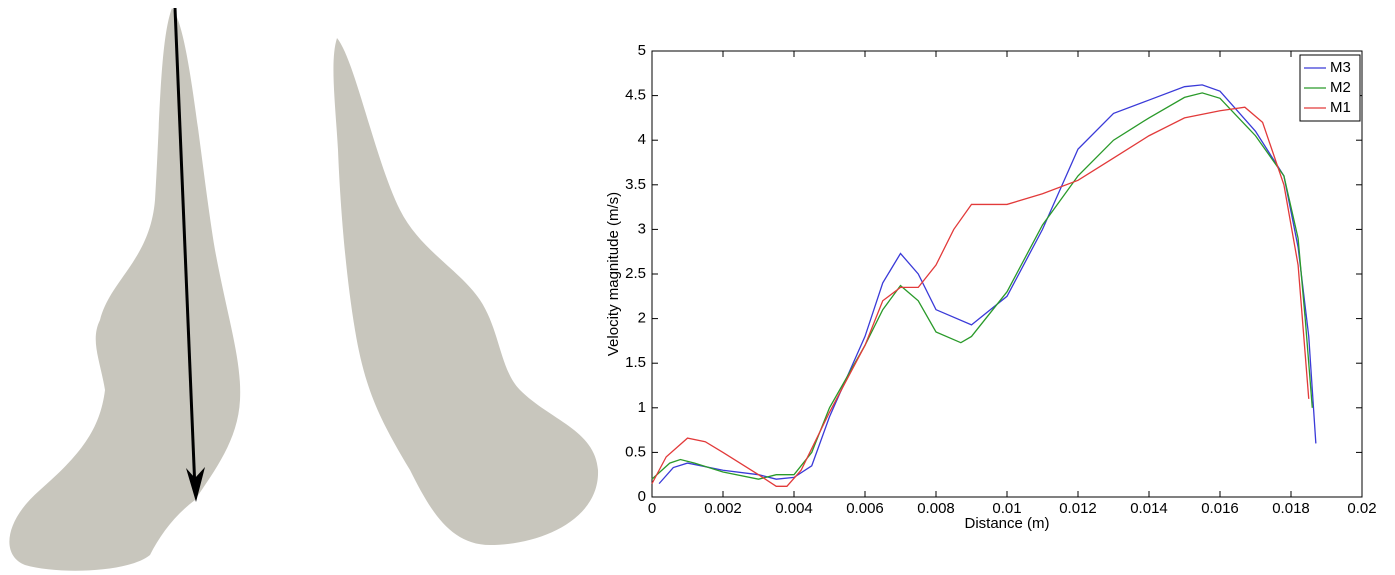 This screenshot has width=1395, height=575. Describe the element at coordinates (1220, 508) in the screenshot. I see `x-tick-label: 0.016` at that location.